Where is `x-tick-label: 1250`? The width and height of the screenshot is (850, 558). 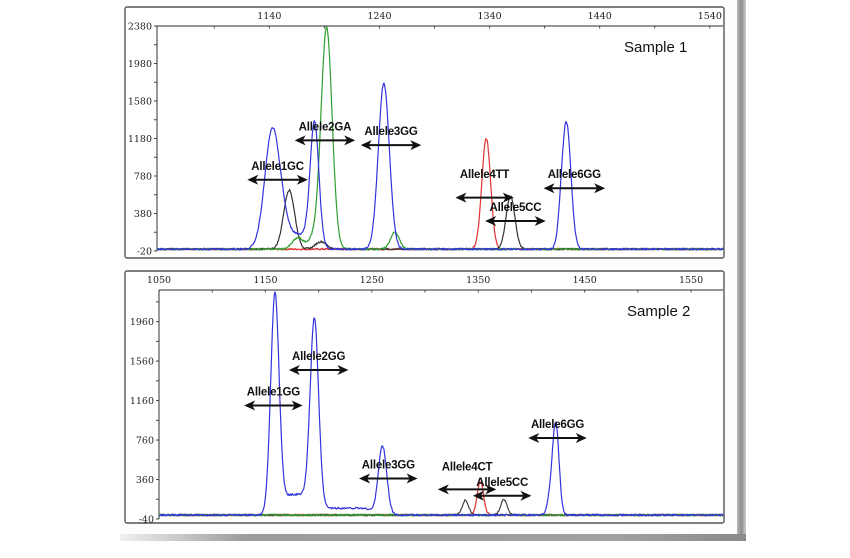 x-tick-label: 1250 is located at coordinates (372, 280).